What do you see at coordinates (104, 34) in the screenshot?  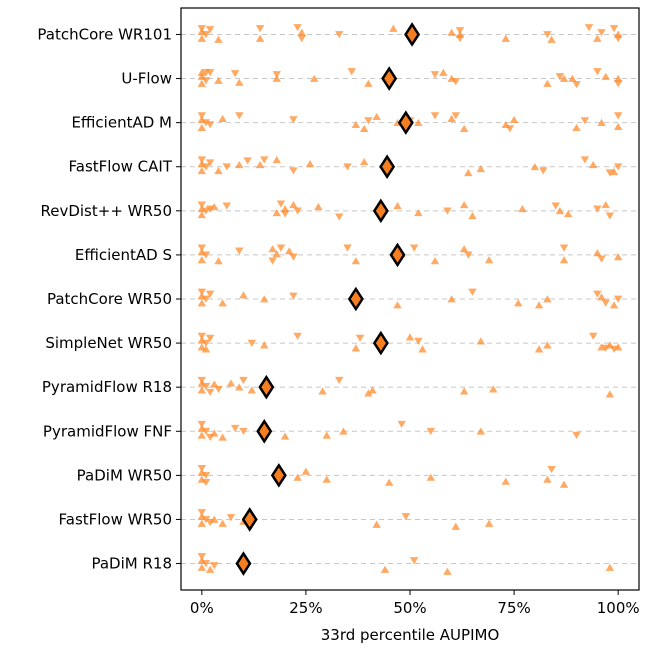 I see `y-tick-label: PatchCore WR101` at bounding box center [104, 34].